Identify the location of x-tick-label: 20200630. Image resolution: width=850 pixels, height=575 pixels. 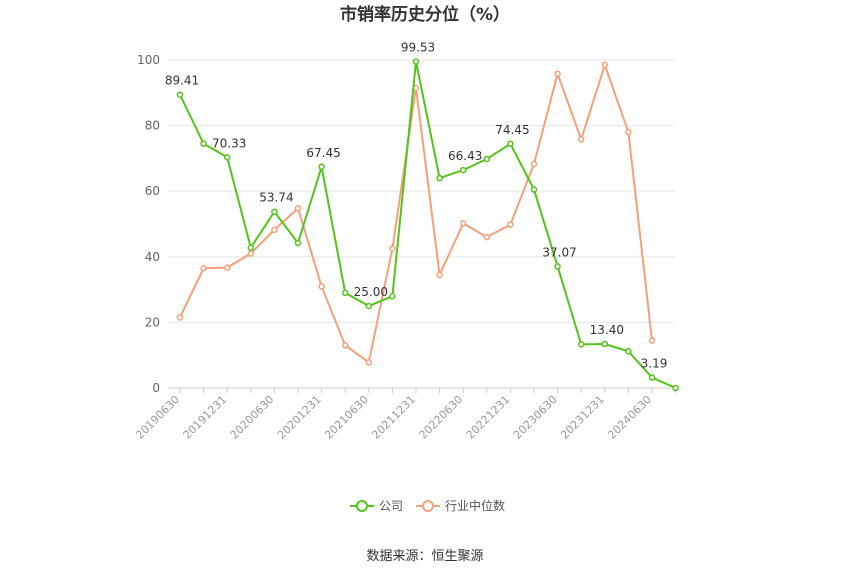
(252, 417).